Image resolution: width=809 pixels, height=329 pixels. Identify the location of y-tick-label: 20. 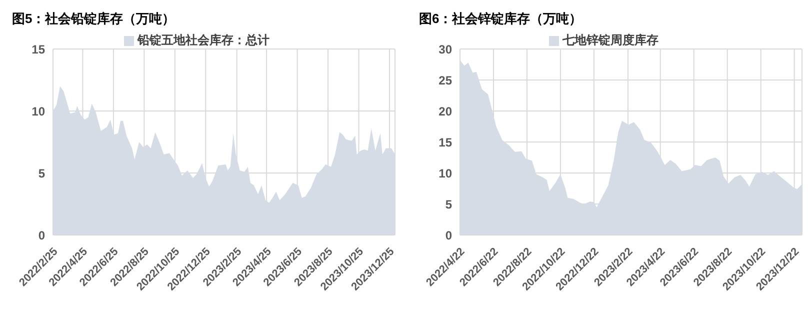
(445, 111).